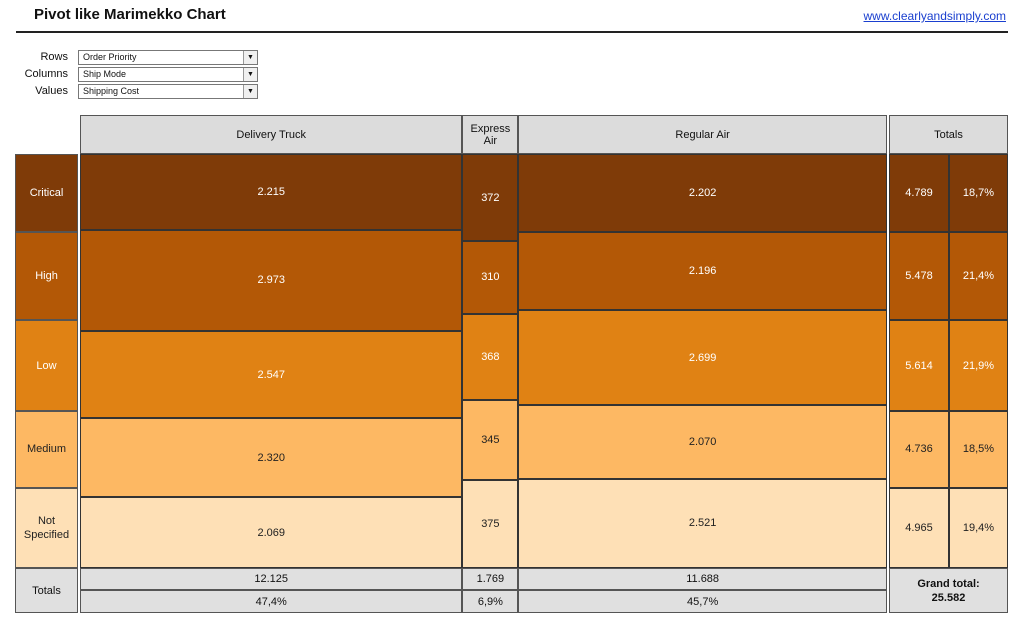  Describe the element at coordinates (702, 579) in the screenshot. I see `column-total: 11.688` at that location.